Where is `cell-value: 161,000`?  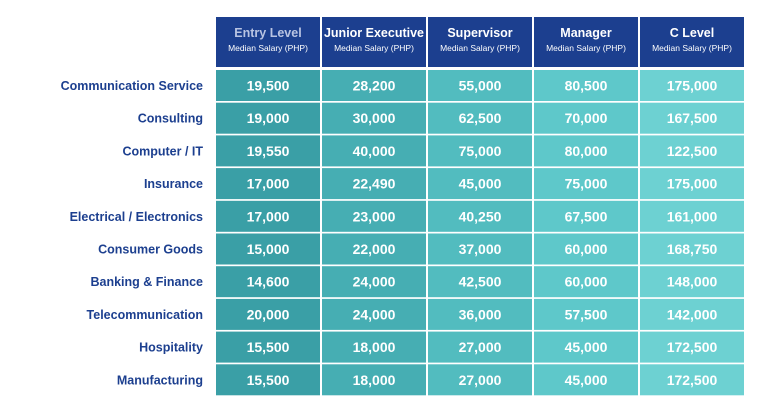 cell-value: 161,000 is located at coordinates (692, 216).